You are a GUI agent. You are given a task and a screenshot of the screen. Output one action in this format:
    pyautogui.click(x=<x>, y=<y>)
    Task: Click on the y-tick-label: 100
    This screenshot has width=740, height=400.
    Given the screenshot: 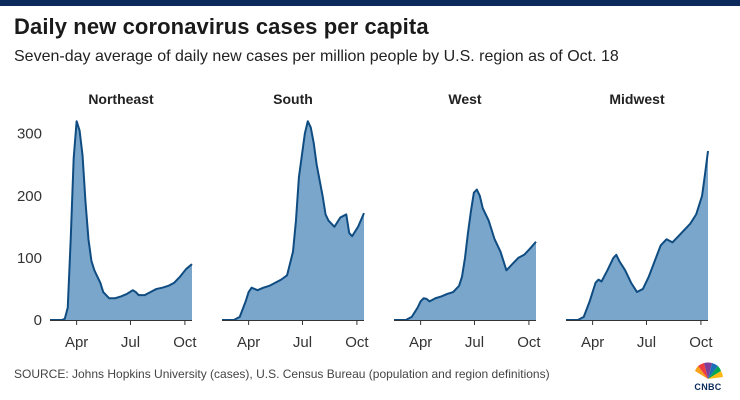 What is the action you would take?
    pyautogui.click(x=29, y=258)
    